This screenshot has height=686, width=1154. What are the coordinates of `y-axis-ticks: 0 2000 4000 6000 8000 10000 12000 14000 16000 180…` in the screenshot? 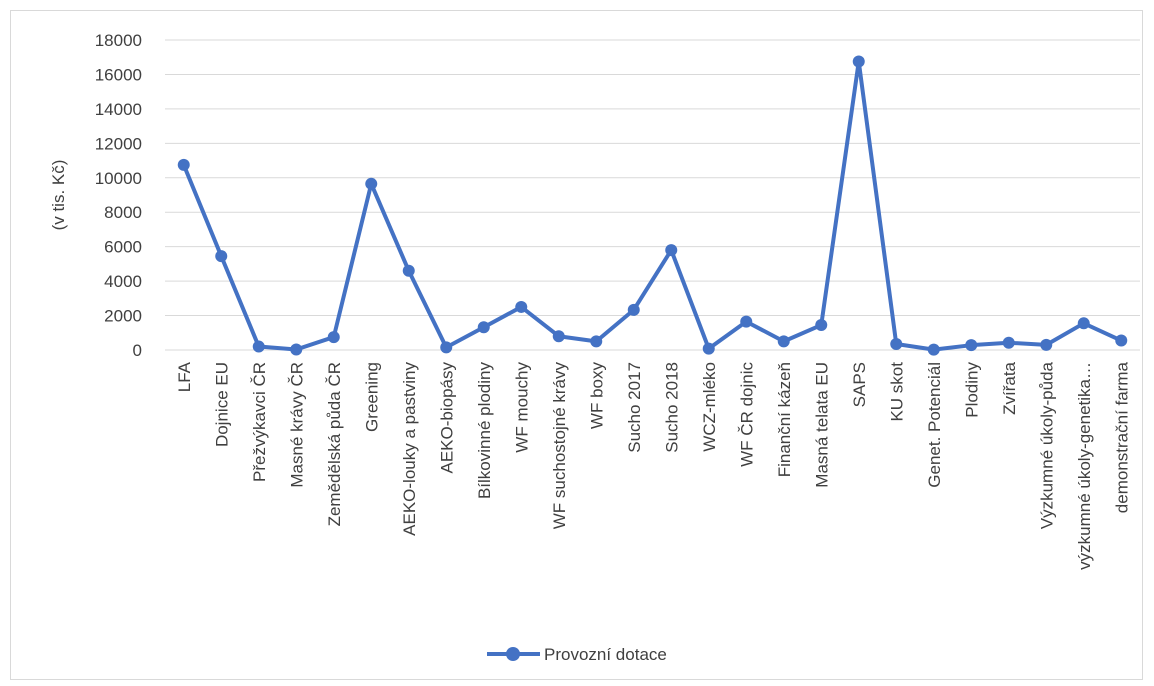 It's located at (118, 195).